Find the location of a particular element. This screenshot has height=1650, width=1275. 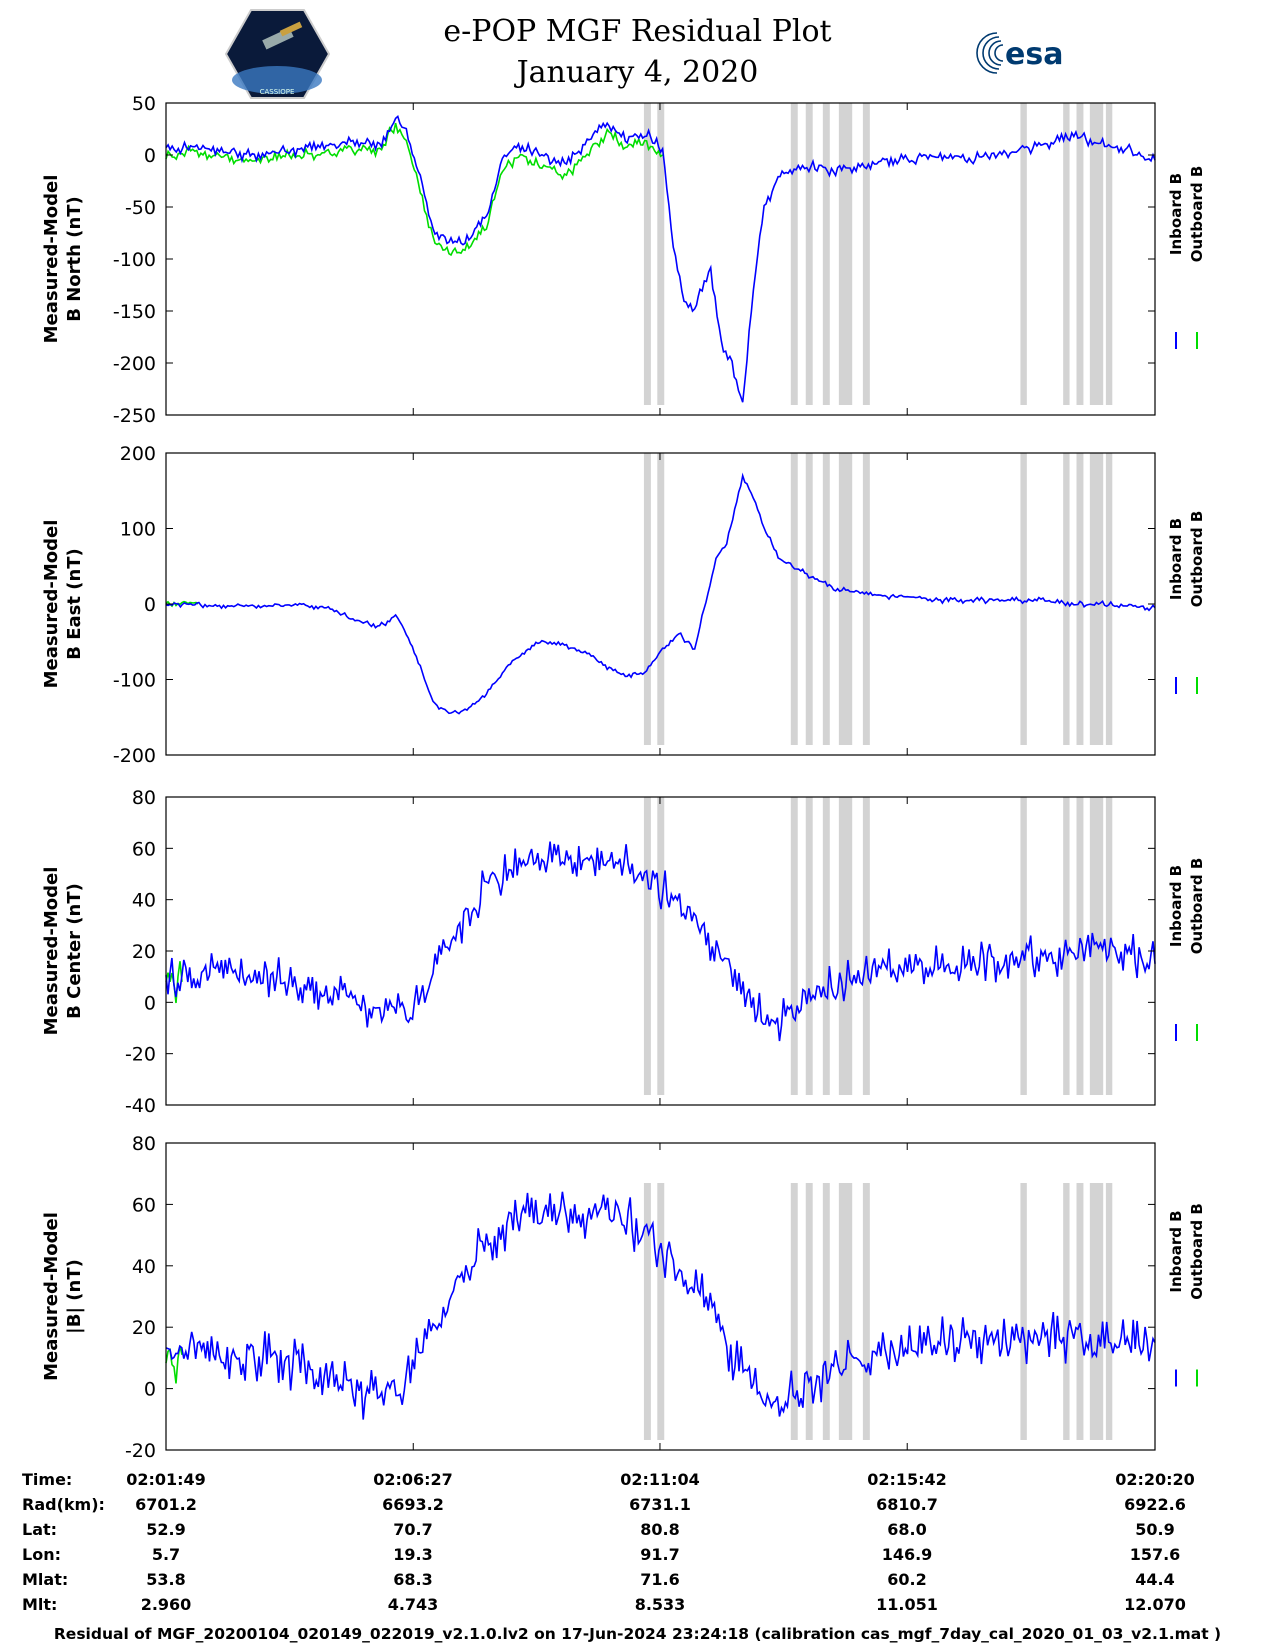

info-cell: 11.051 is located at coordinates (907, 1604).